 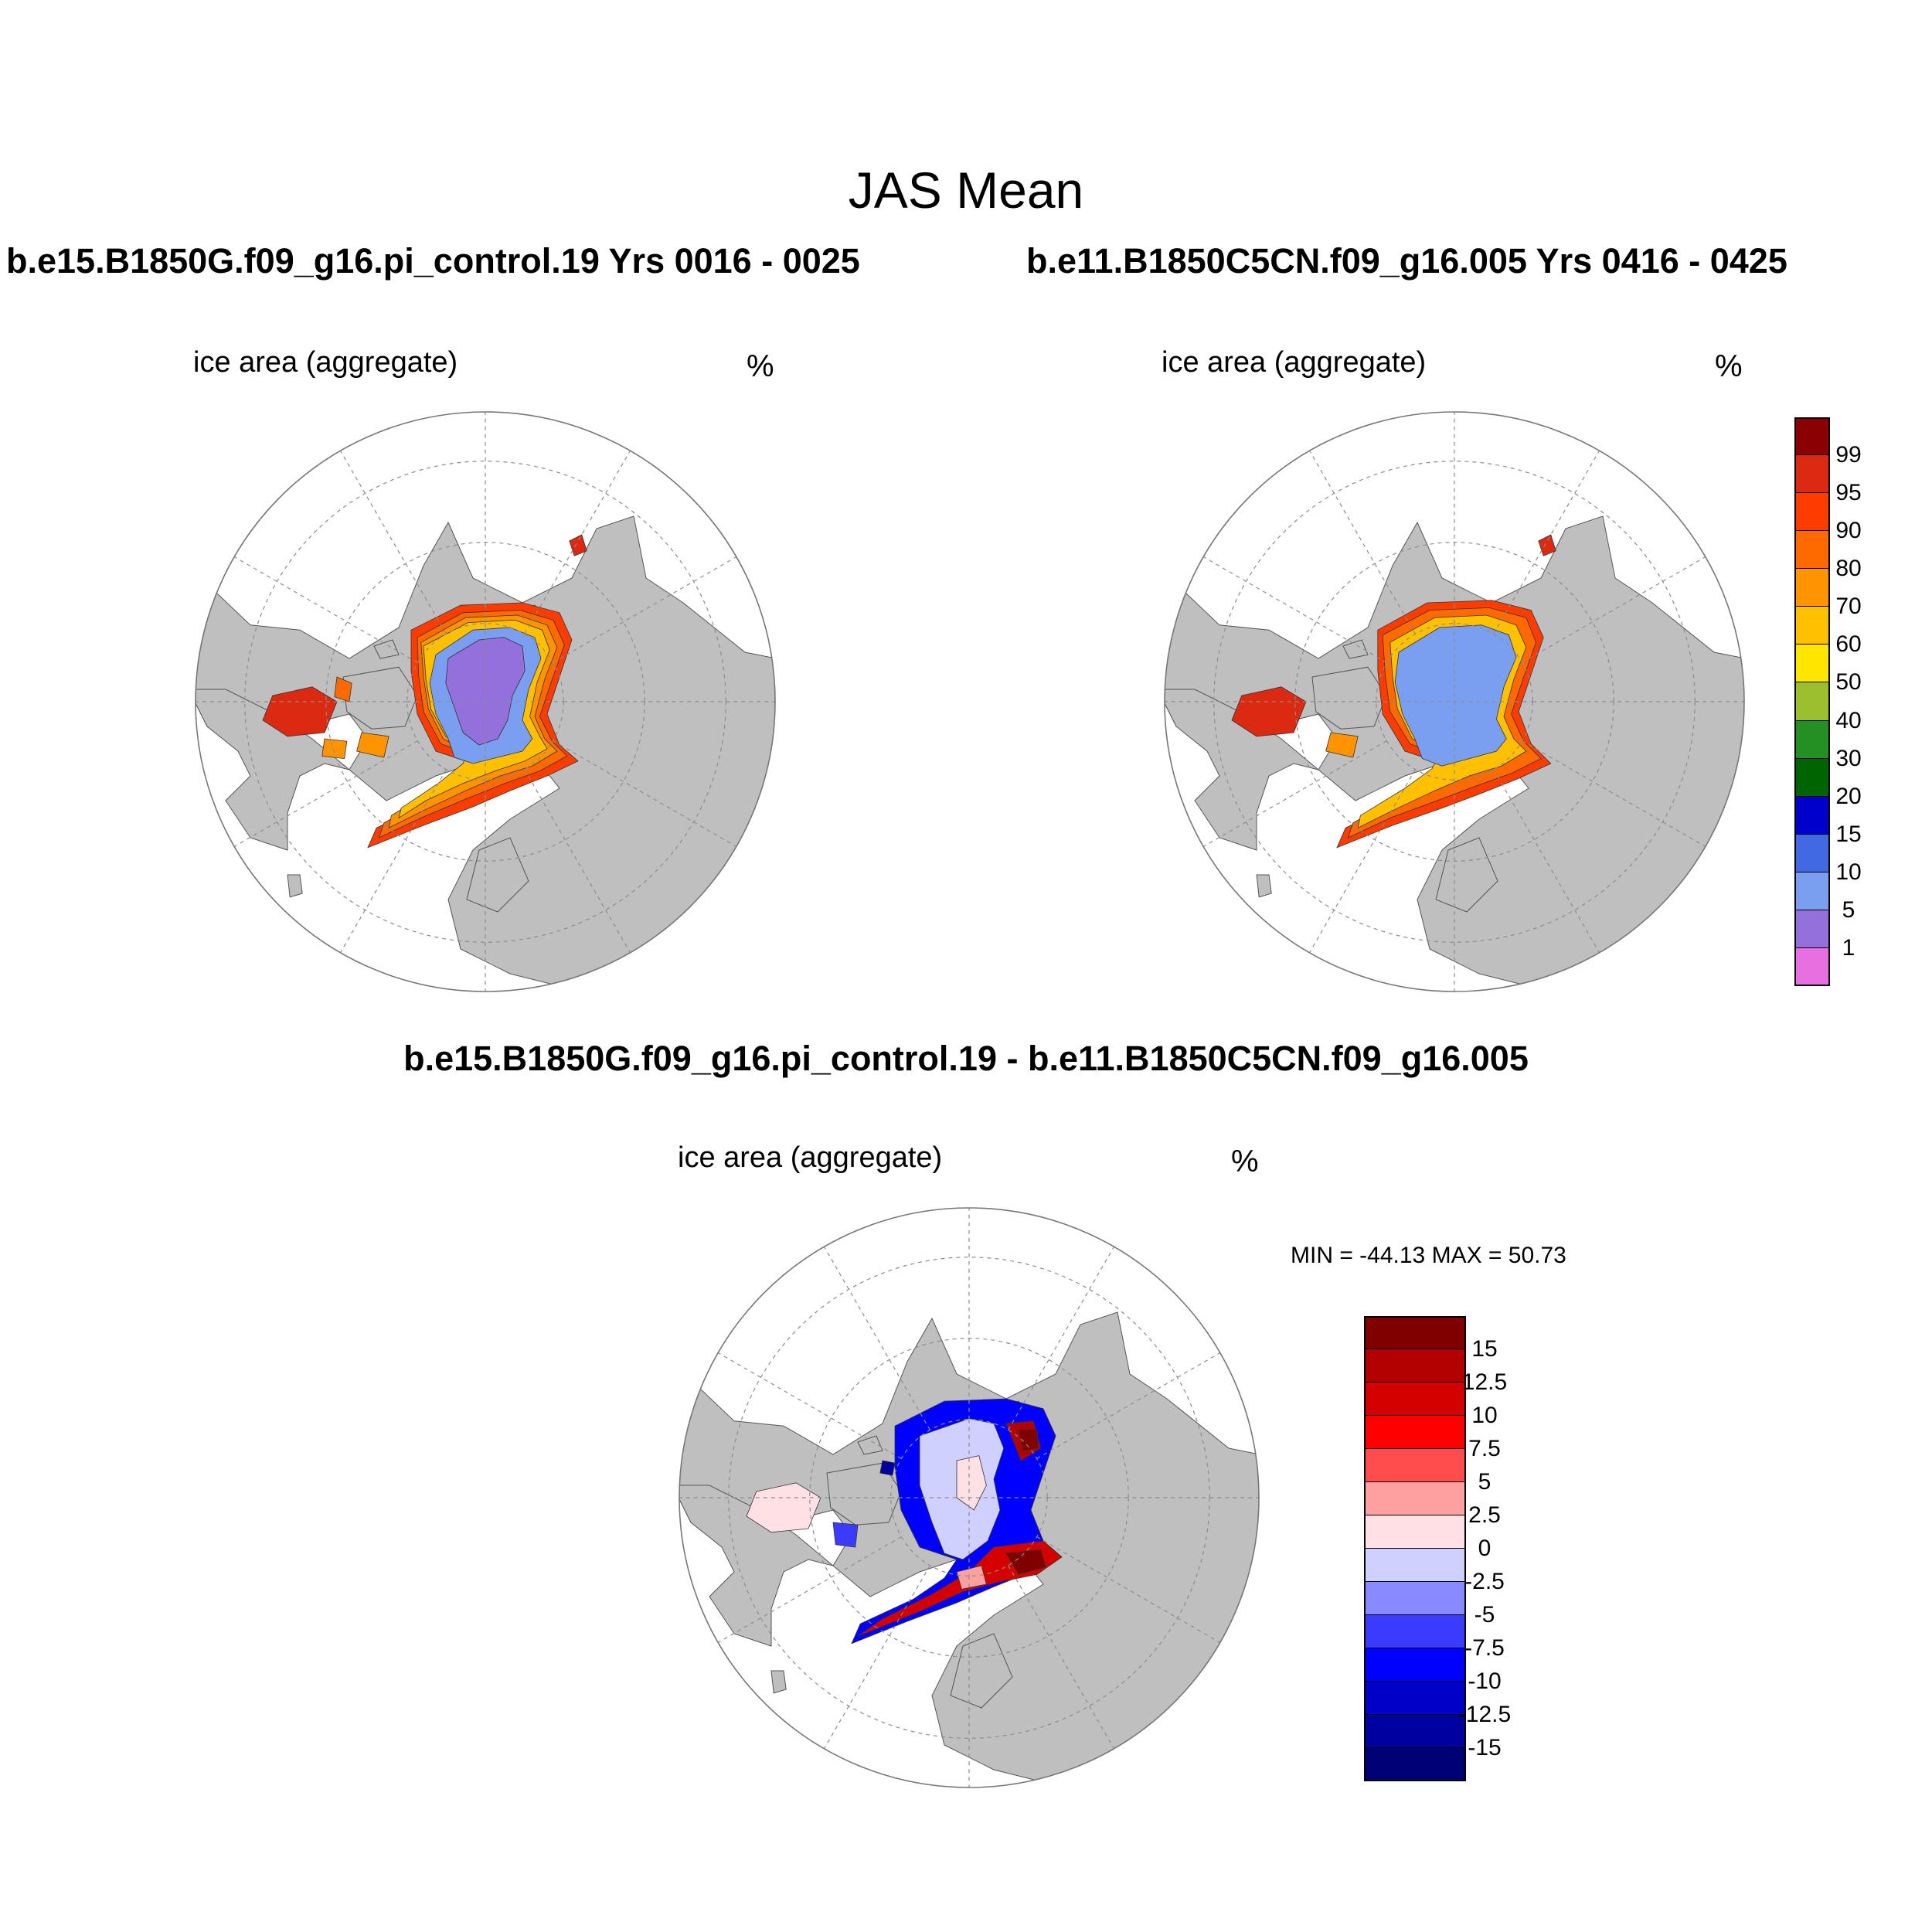 I want to click on figure-title: JAS Mean, so click(x=966, y=191).